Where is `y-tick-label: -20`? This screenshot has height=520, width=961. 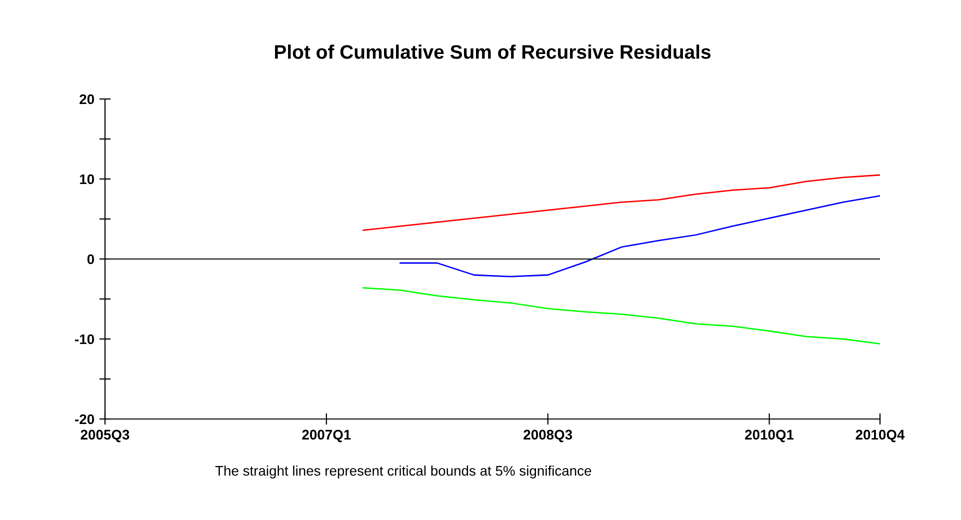
y-tick-label: -20 is located at coordinates (84, 419).